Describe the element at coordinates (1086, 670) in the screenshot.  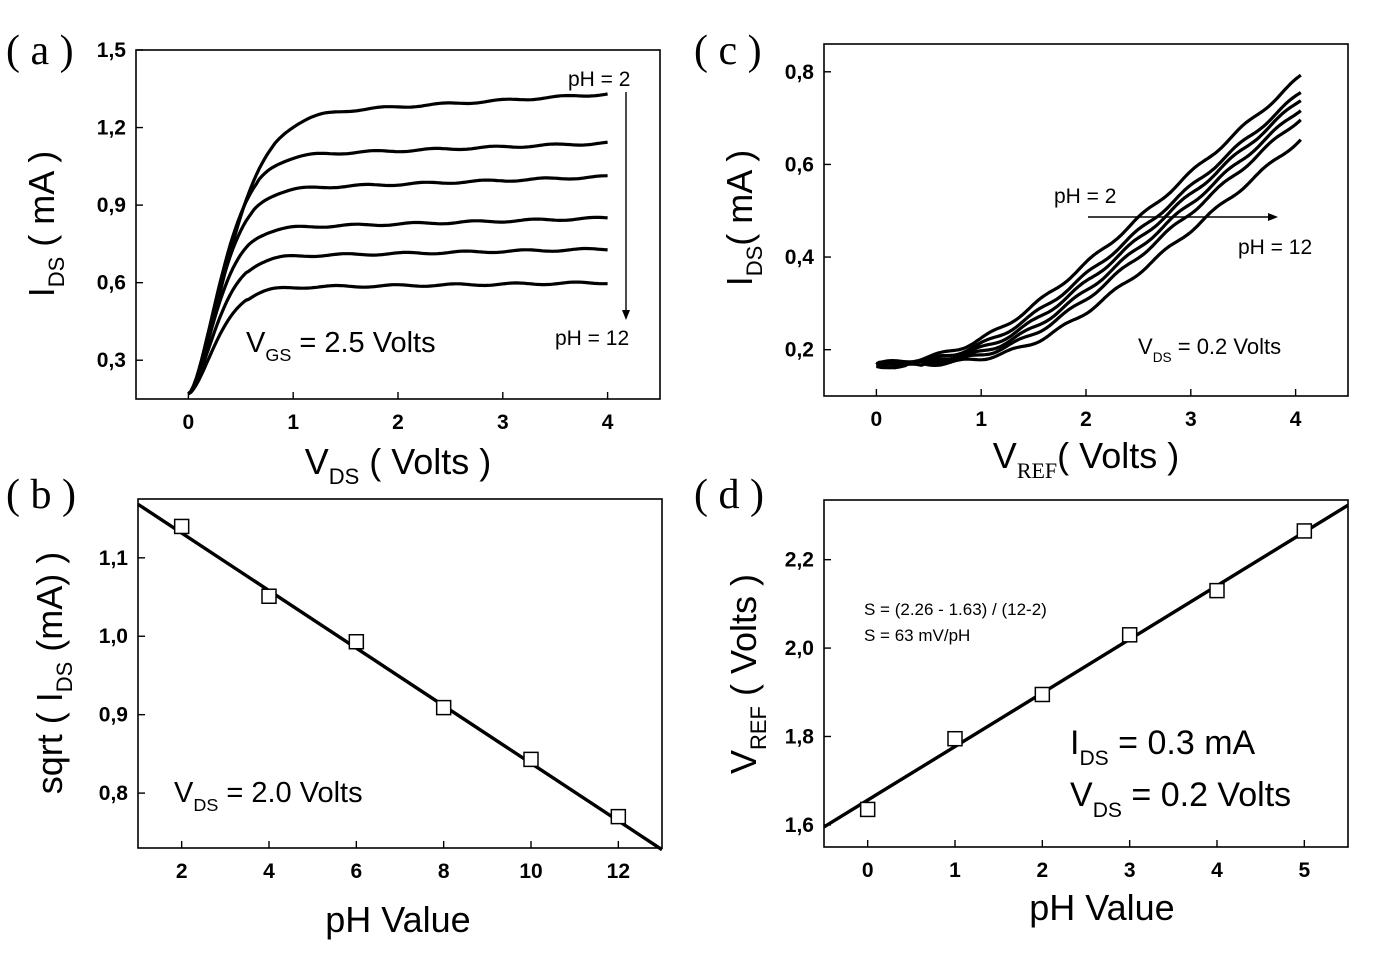
I see `panel-d-points` at that location.